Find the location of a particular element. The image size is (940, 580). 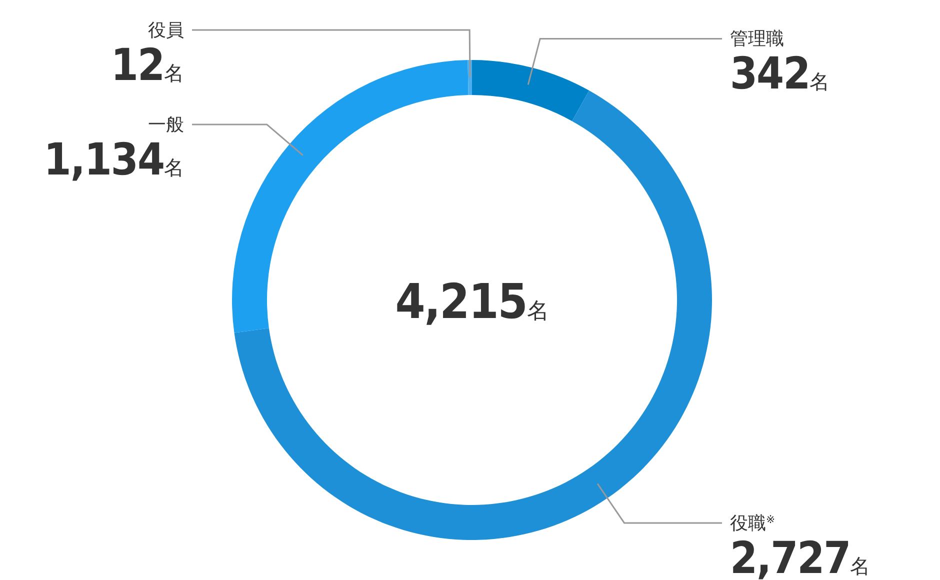

text: 4,215名 is located at coordinates (472, 302).